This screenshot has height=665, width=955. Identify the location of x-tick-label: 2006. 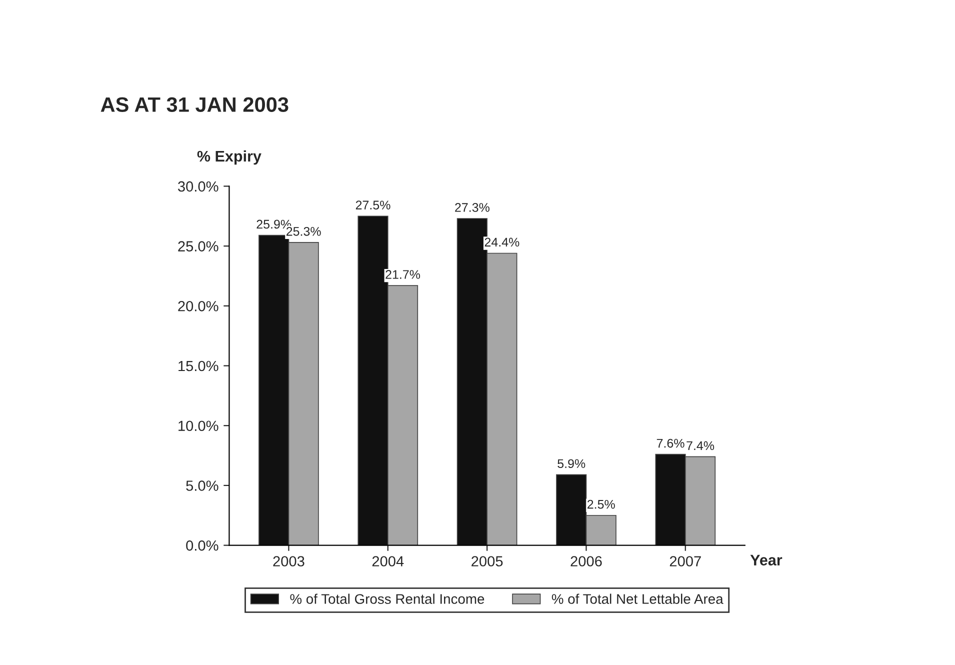
(586, 561).